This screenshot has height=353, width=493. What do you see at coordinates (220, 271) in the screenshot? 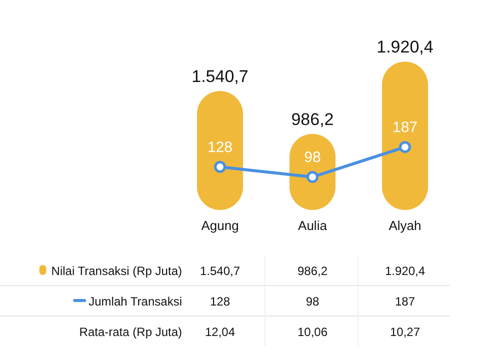
I see `data-label: 1.540,7` at bounding box center [220, 271].